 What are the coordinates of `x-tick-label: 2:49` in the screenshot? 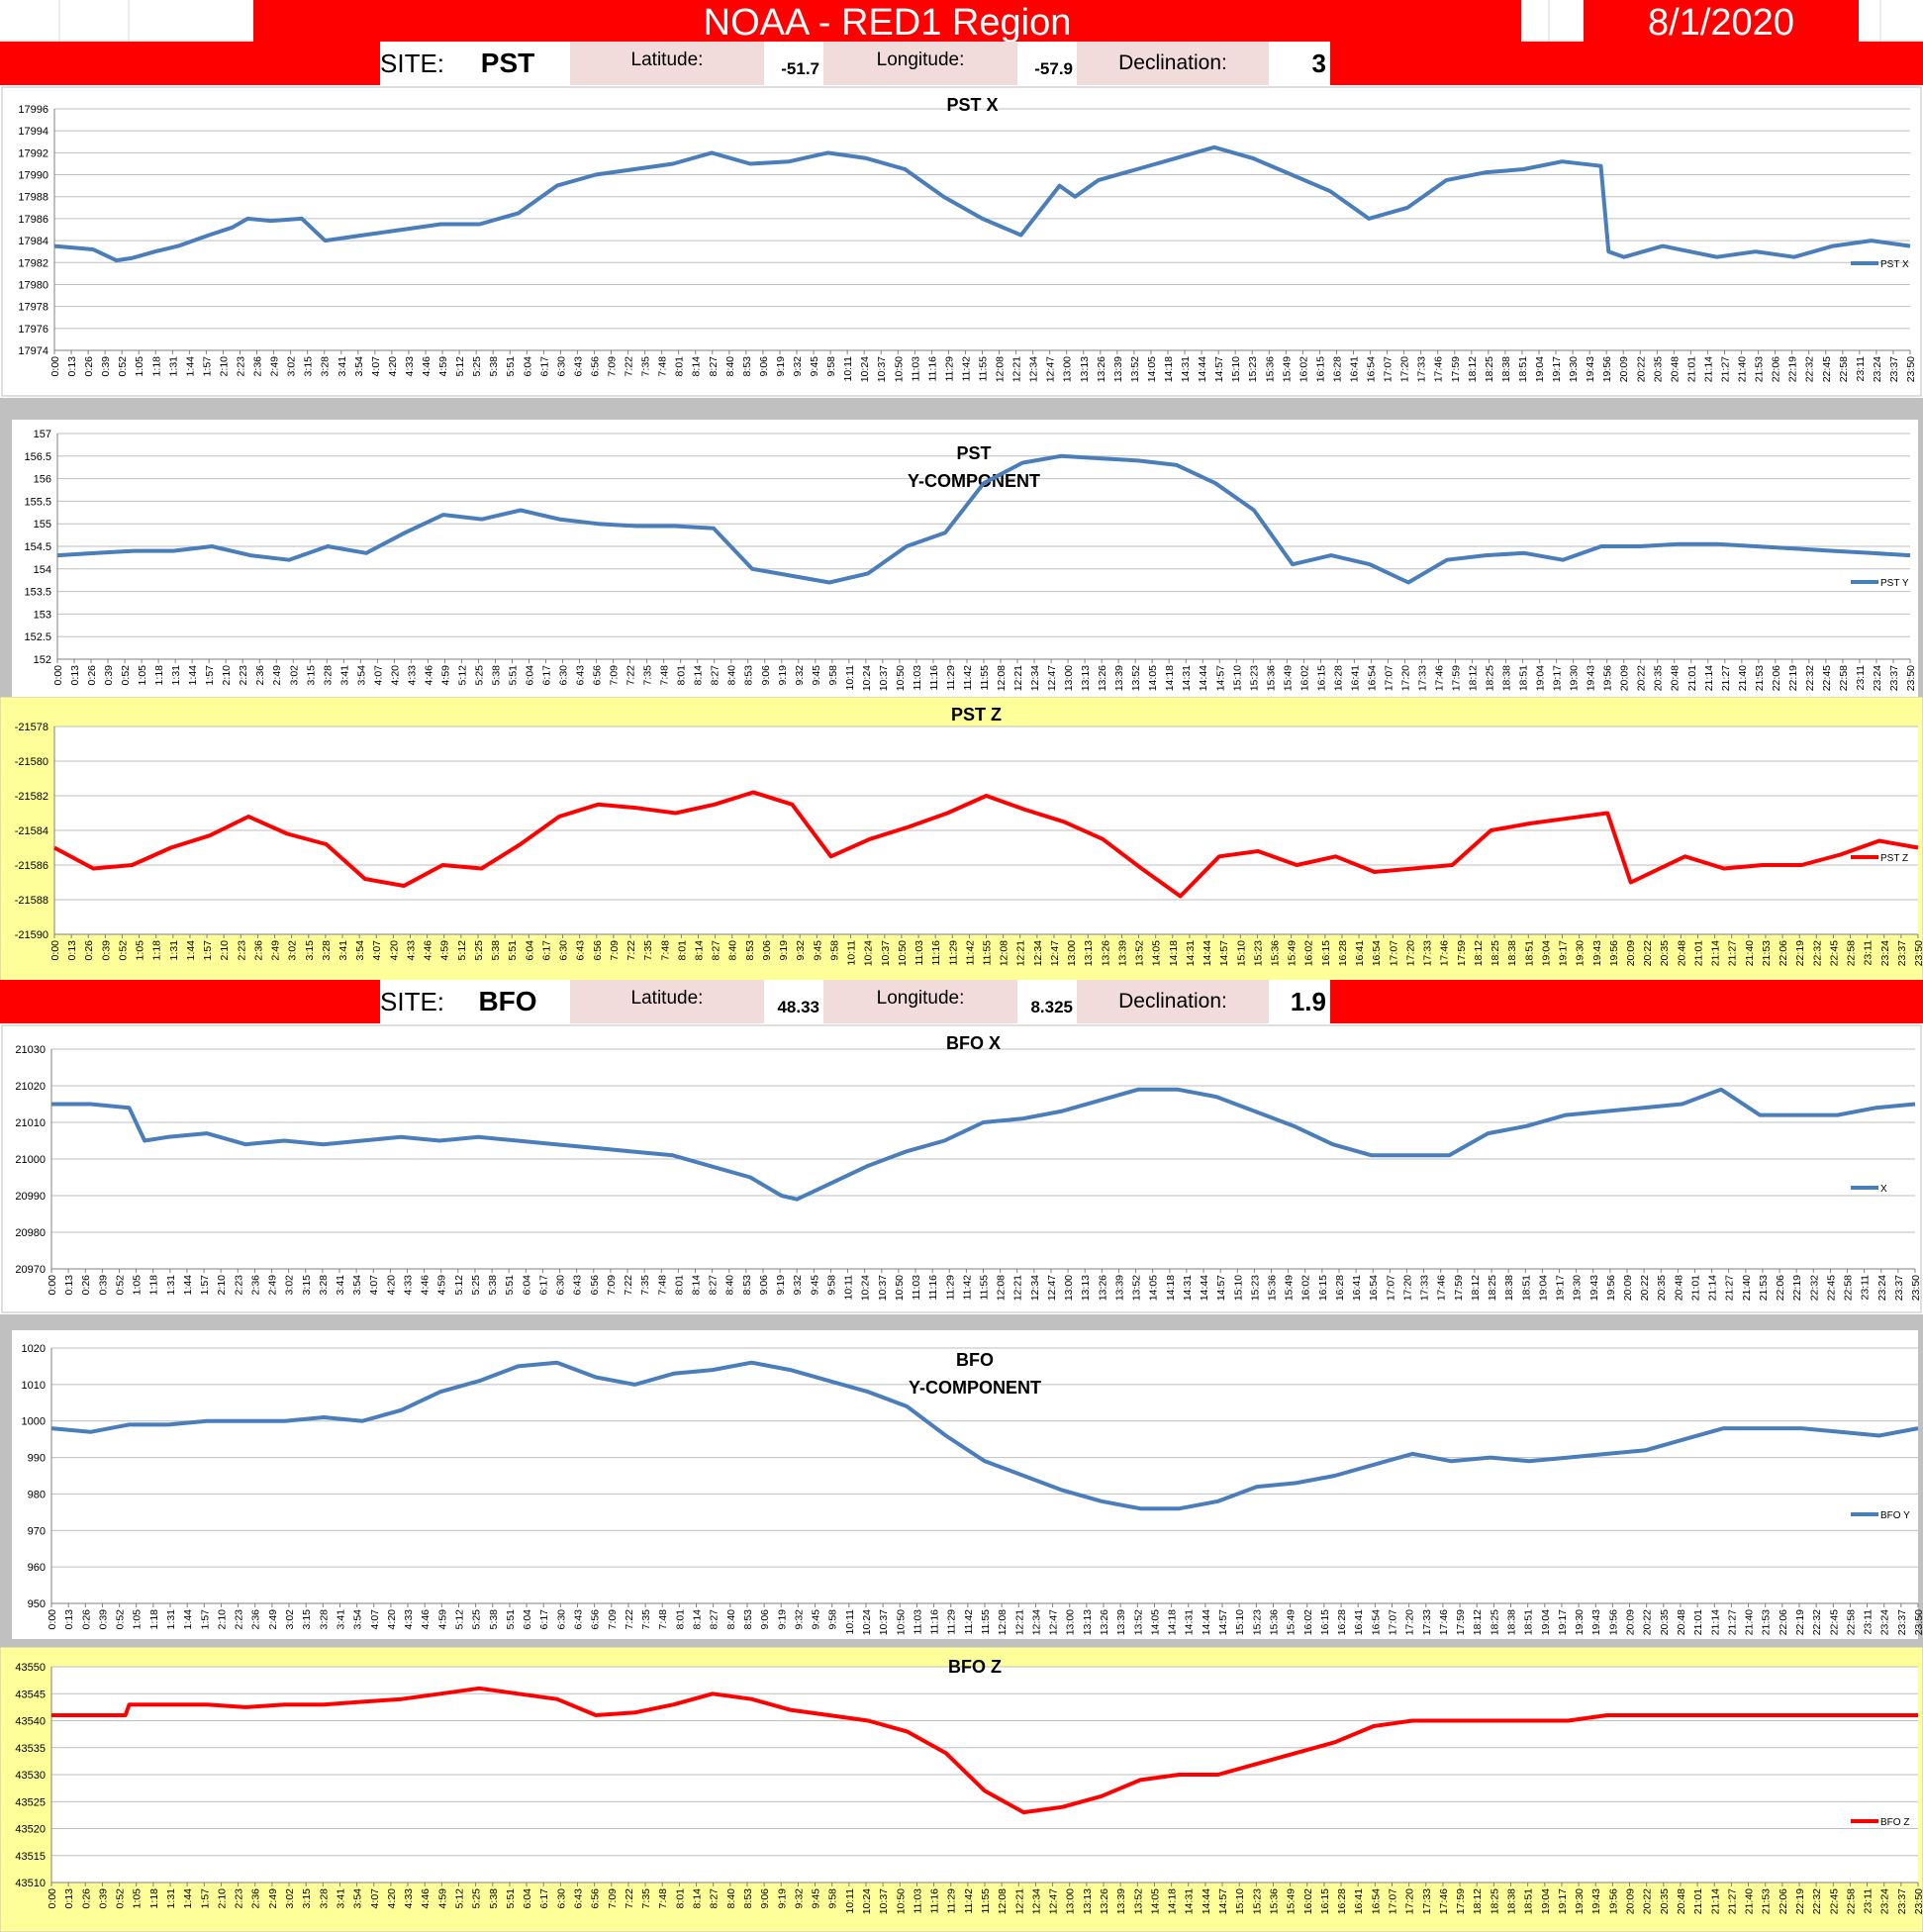 It's located at (276, 950).